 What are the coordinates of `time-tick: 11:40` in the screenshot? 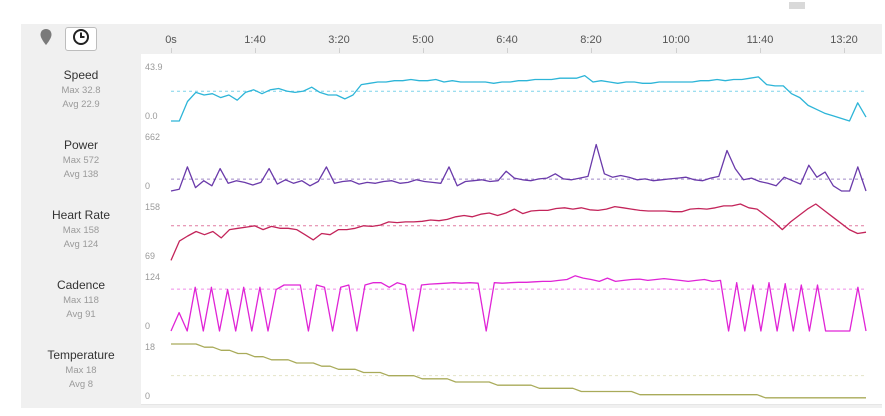 It's located at (760, 40).